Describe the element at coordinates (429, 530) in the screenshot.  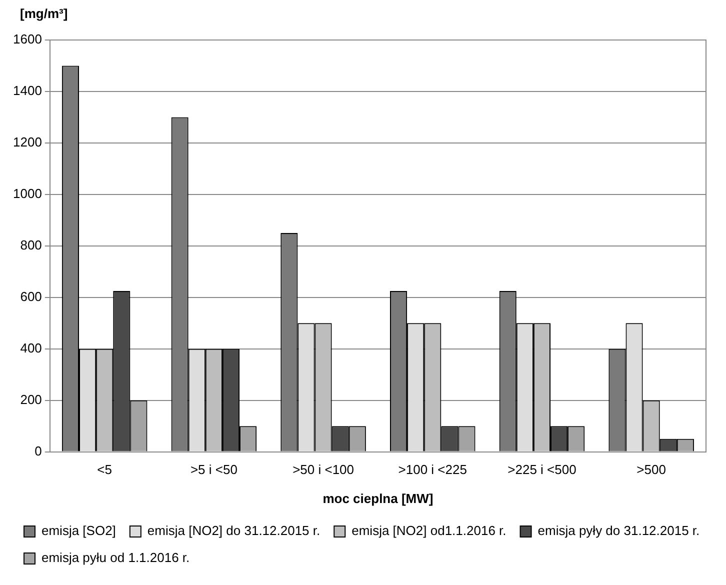
I see `legend-label: emisja [NO2] od1.1.2016 r.` at that location.